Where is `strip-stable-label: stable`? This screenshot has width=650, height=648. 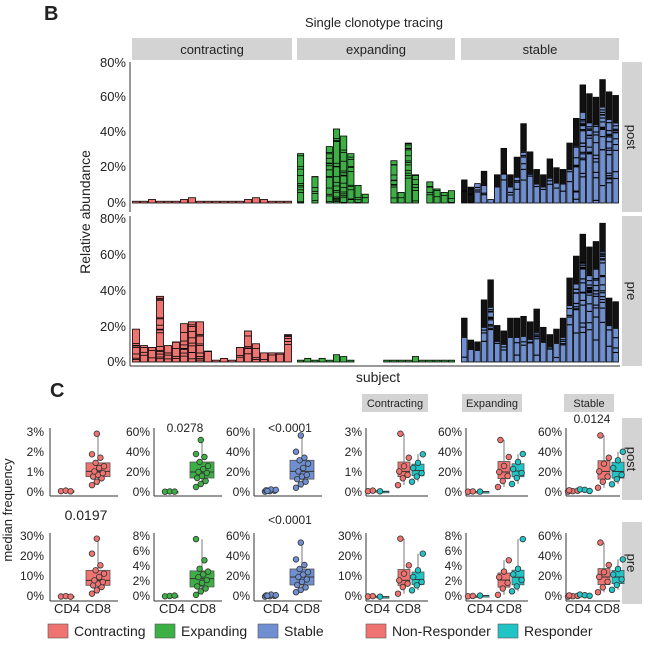 strip-stable-label: stable is located at coordinates (540, 49).